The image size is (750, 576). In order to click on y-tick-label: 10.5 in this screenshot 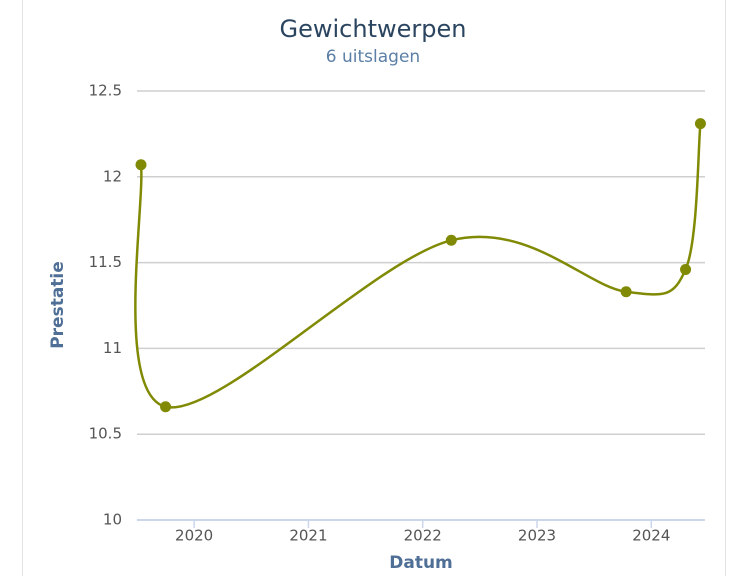, I will do `click(105, 434)`.